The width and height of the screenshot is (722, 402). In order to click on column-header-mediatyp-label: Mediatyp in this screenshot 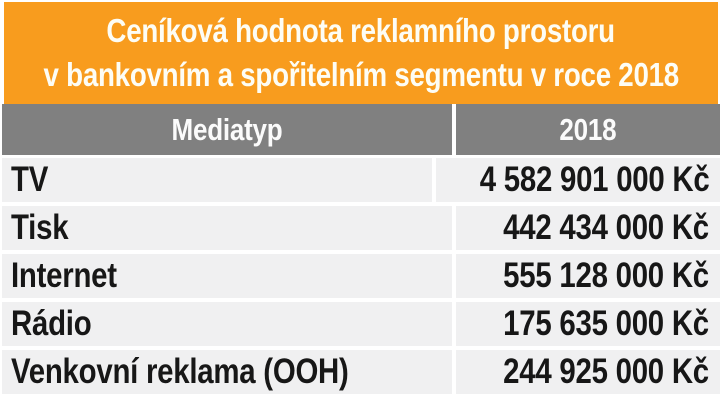, I will do `click(227, 129)`.